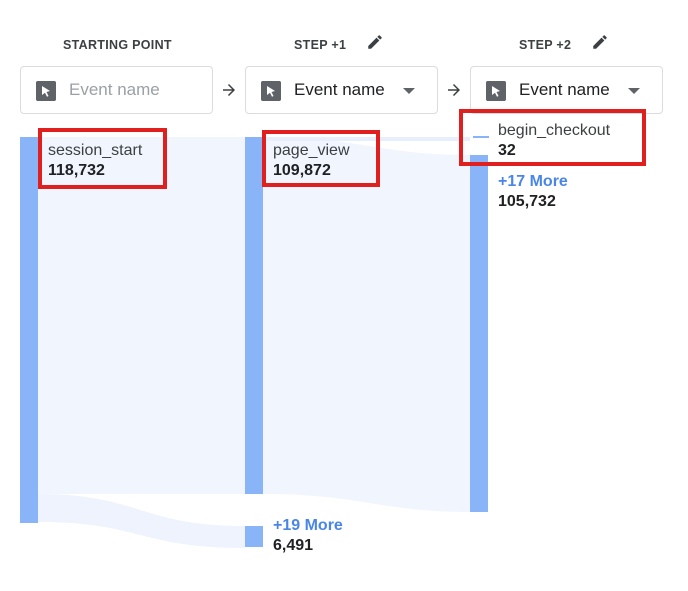 This screenshot has height=591, width=688. What do you see at coordinates (308, 525) in the screenshot?
I see `more-link-step-1: +19 More` at bounding box center [308, 525].